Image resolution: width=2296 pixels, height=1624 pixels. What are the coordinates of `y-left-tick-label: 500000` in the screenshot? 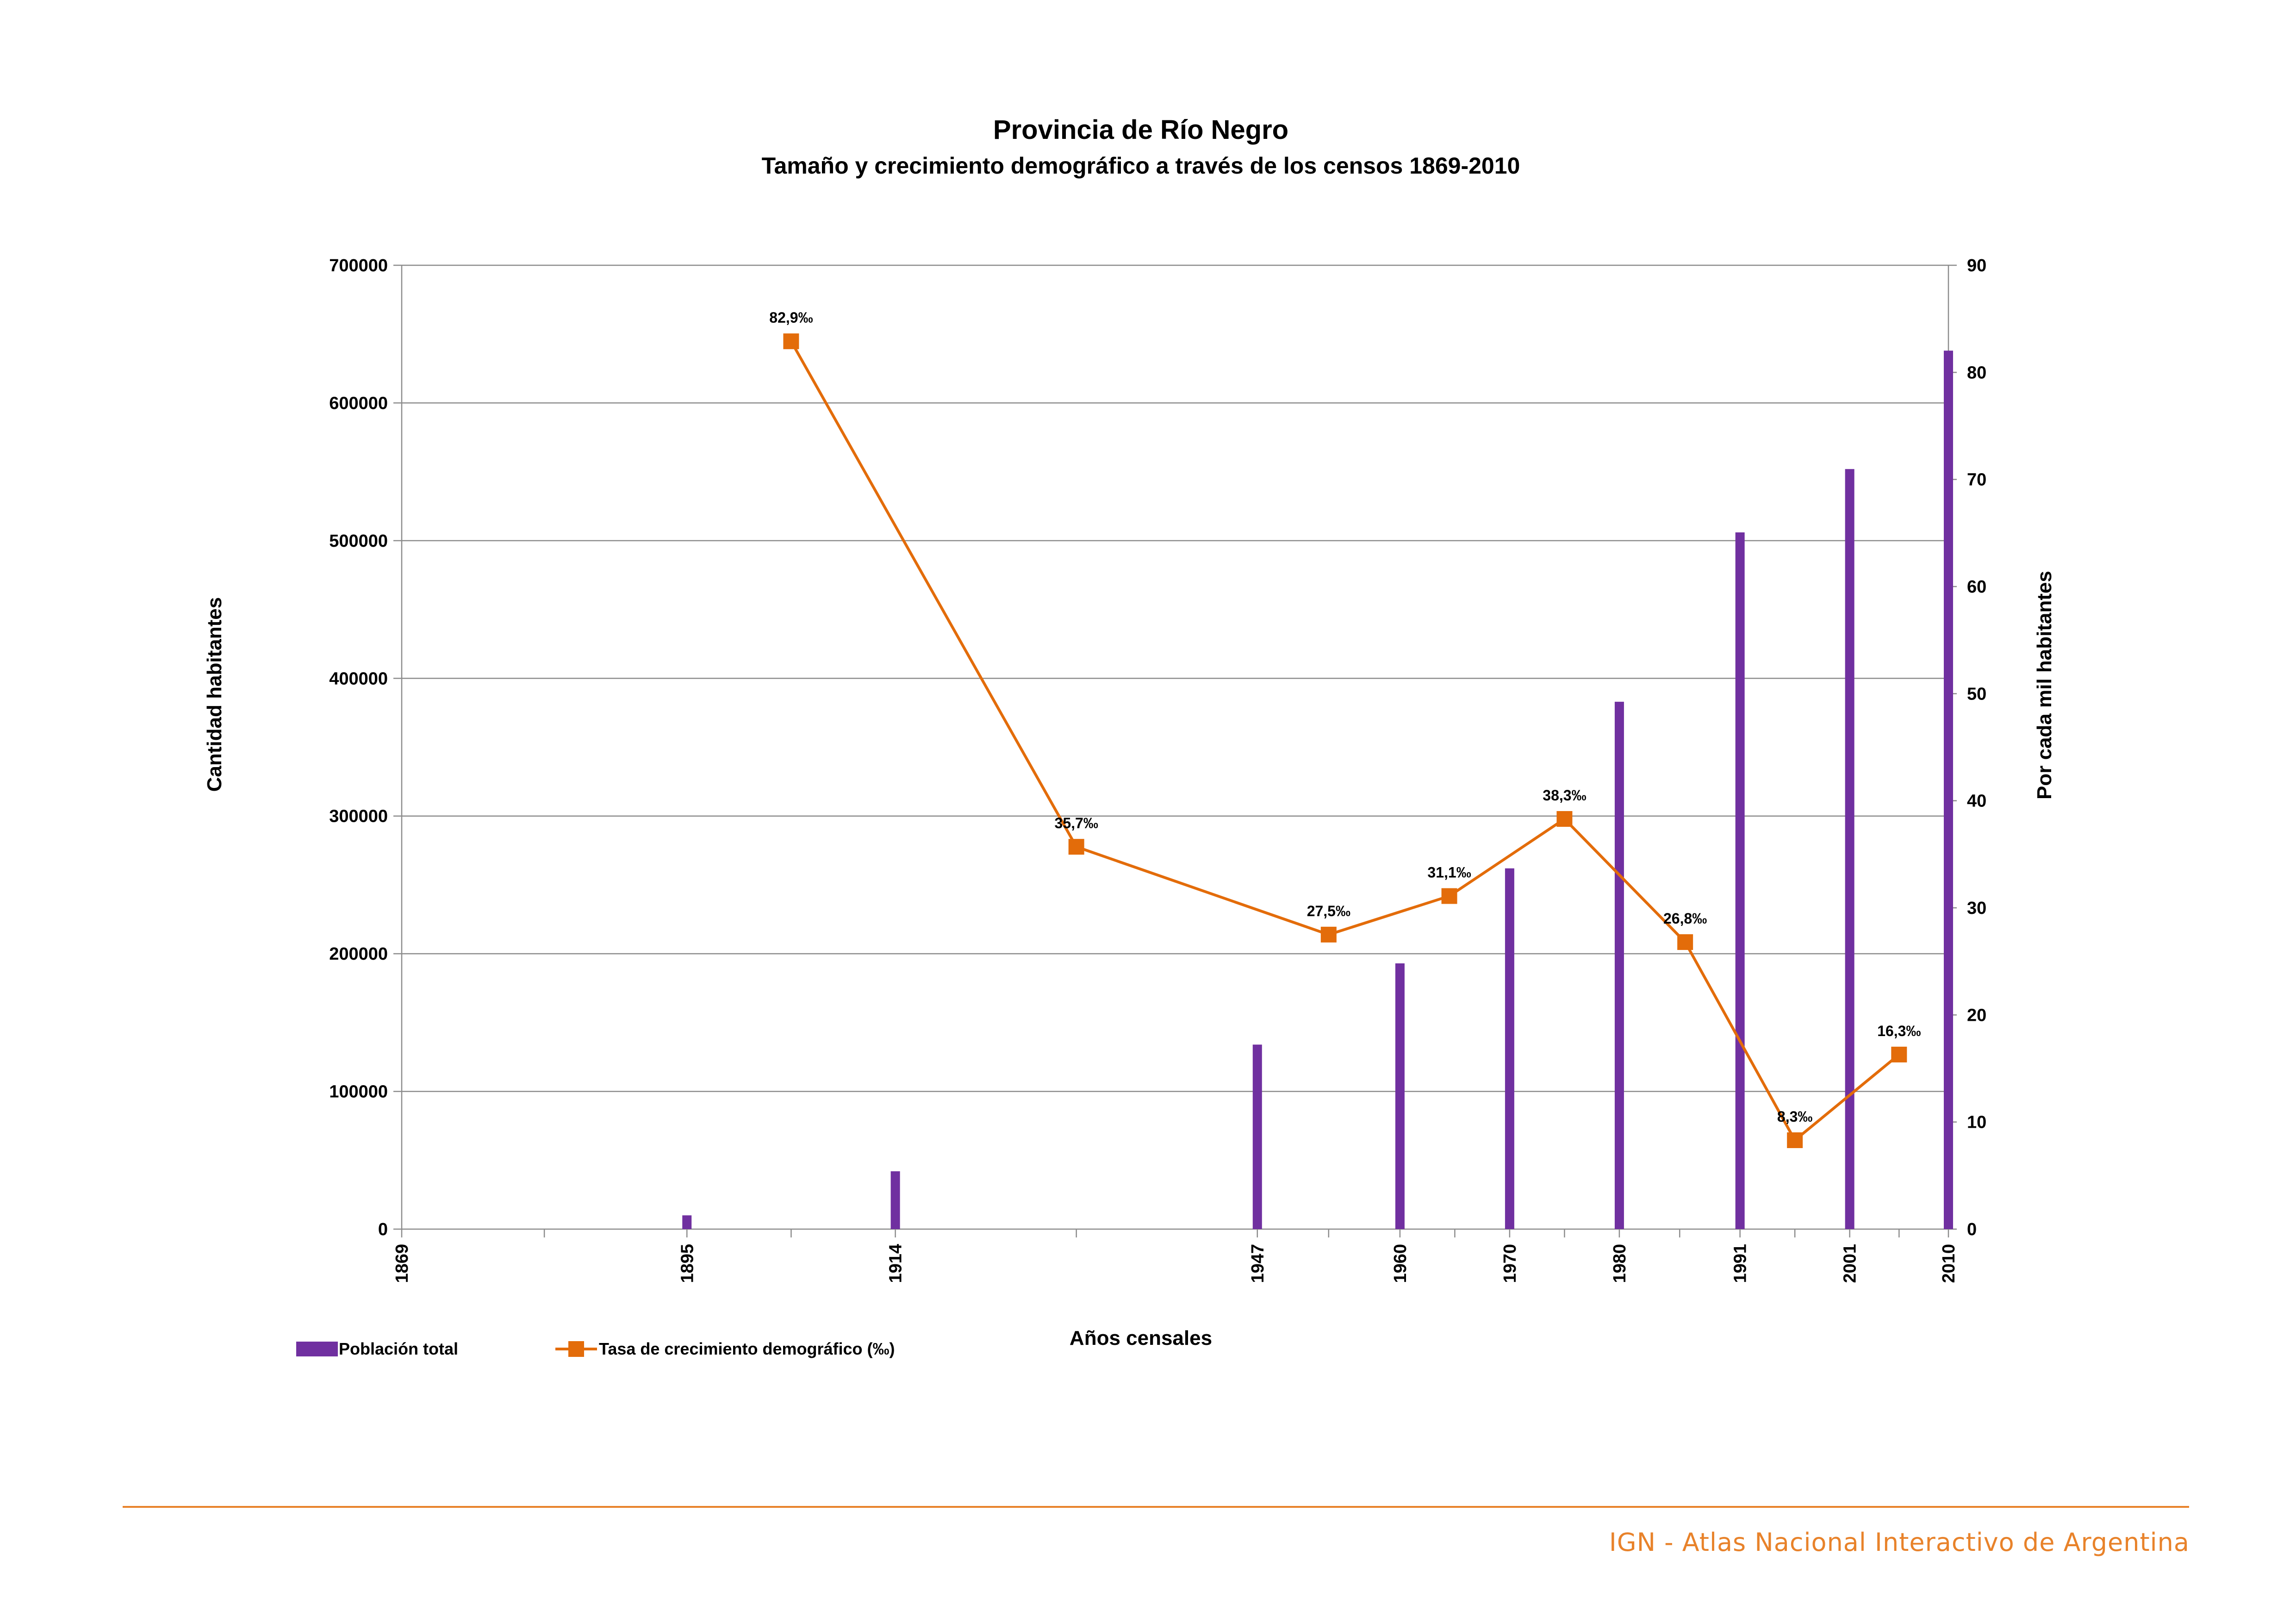 It's located at (358, 541).